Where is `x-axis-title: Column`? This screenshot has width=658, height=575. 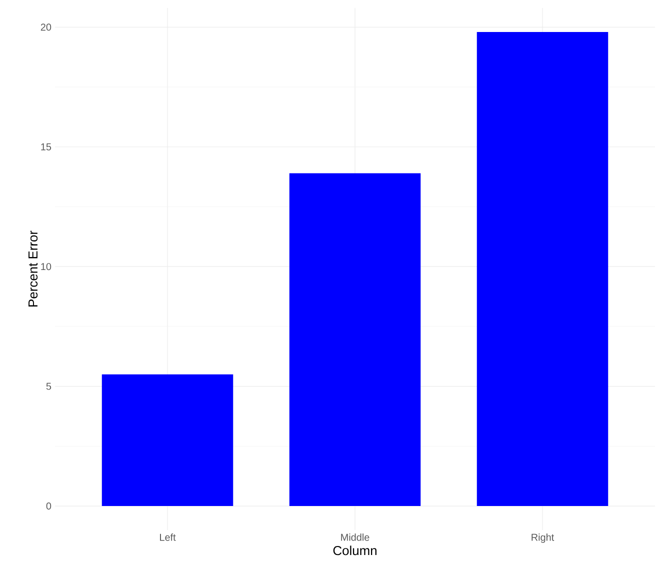
x-axis-title: Column is located at coordinates (354, 551).